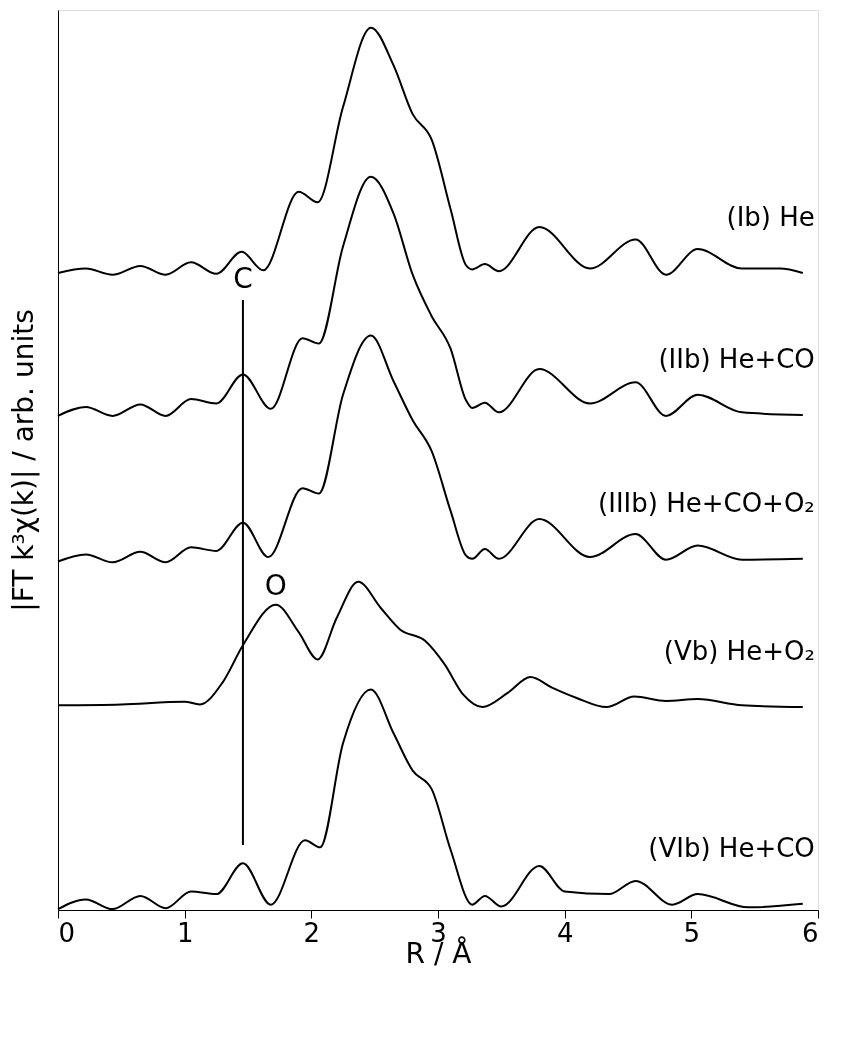  I want to click on annotation: O, so click(275, 585).